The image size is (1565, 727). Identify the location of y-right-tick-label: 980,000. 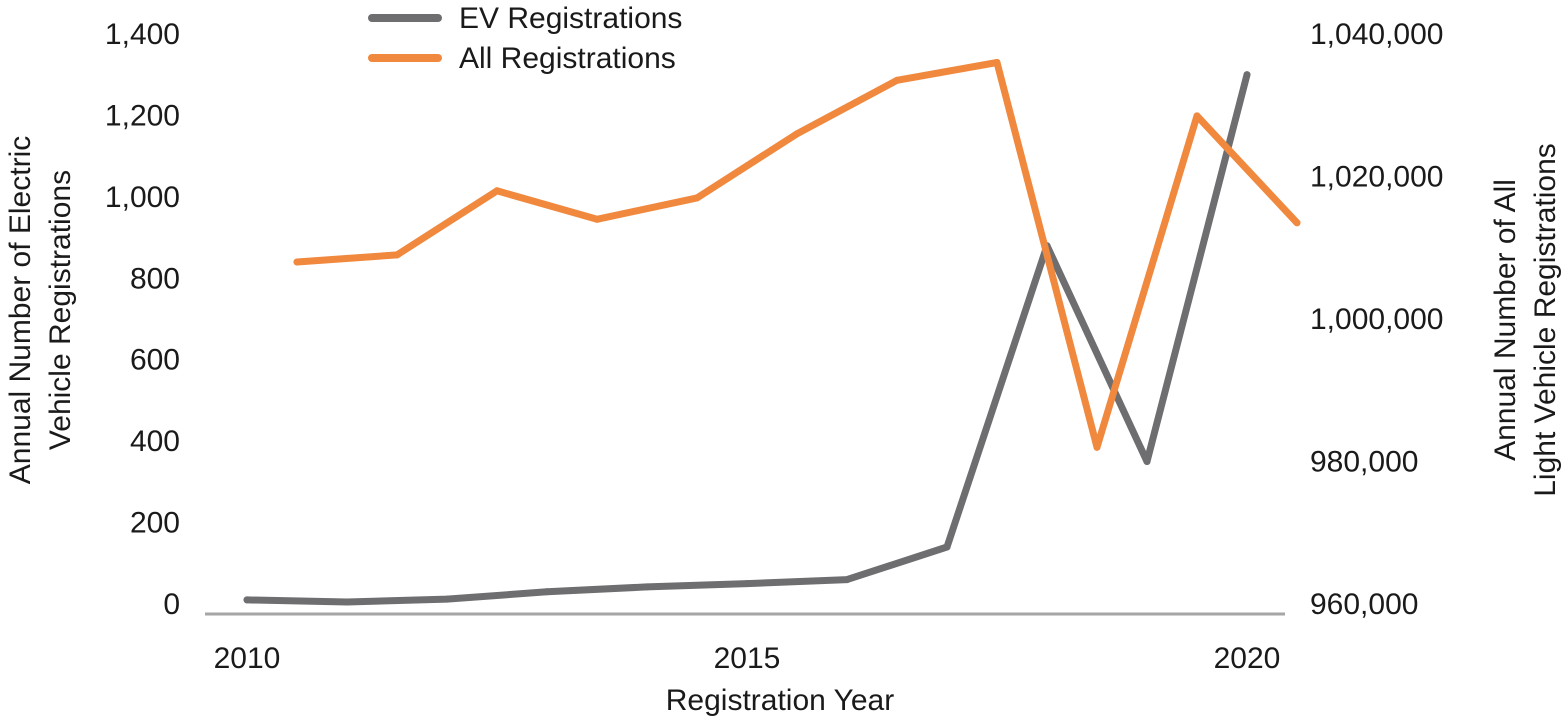
(1364, 462).